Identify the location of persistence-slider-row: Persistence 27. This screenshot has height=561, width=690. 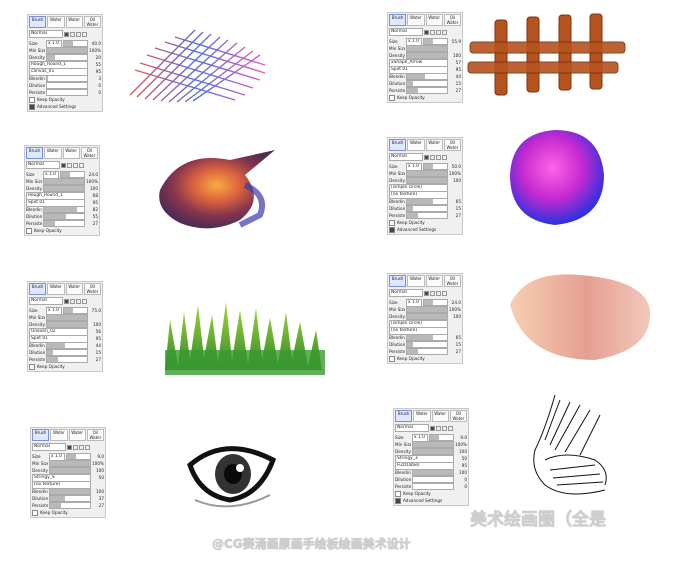
(65, 359).